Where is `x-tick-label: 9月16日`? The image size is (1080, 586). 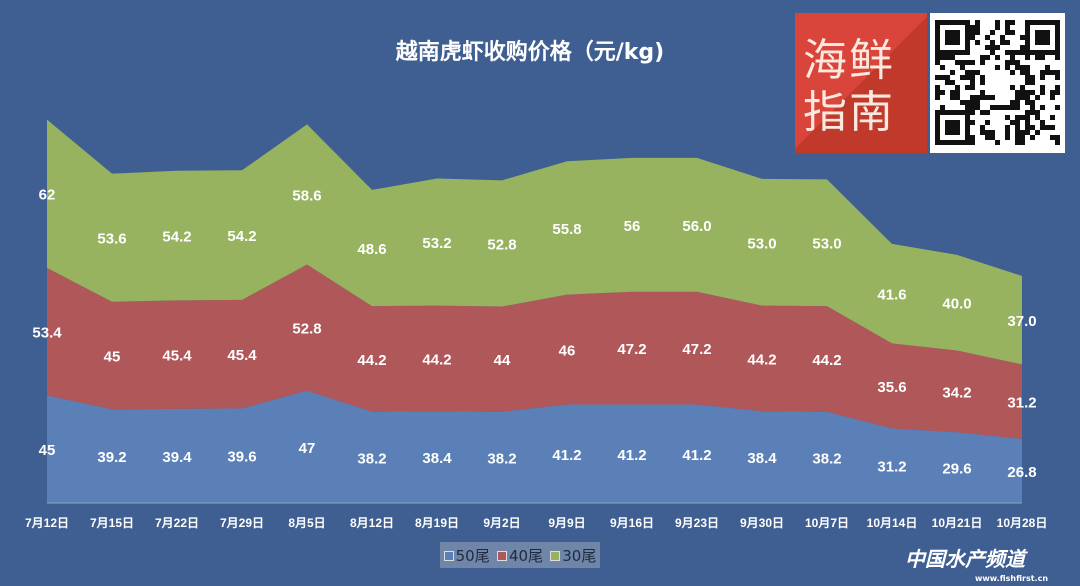 x-tick-label: 9月16日 is located at coordinates (632, 523).